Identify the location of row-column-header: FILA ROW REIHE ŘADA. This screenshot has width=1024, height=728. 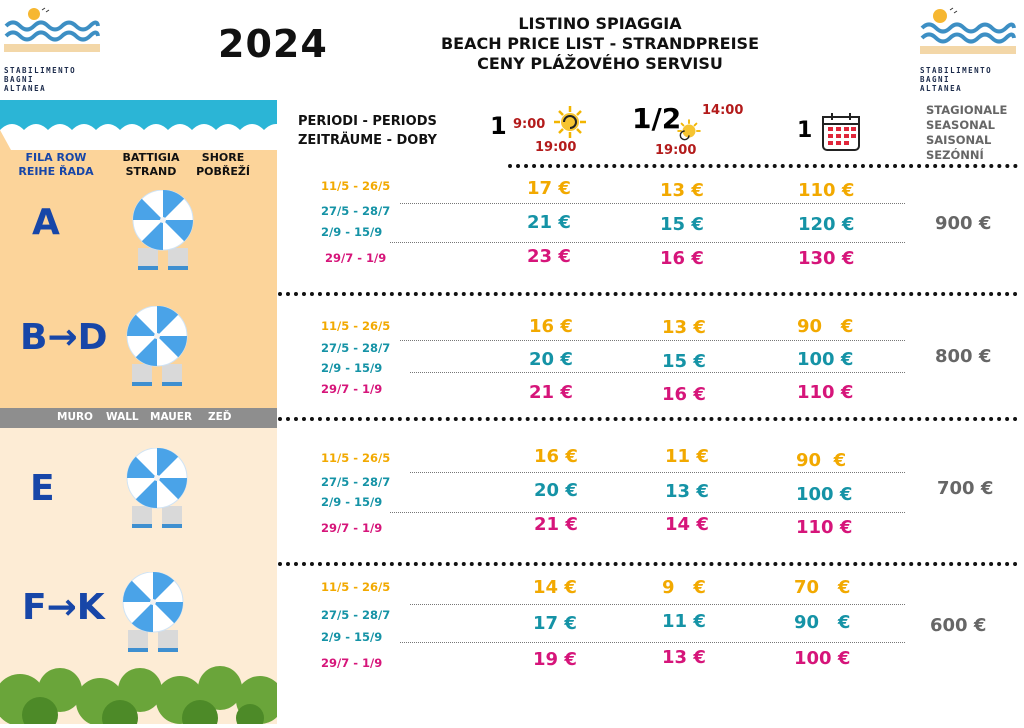
(56, 164).